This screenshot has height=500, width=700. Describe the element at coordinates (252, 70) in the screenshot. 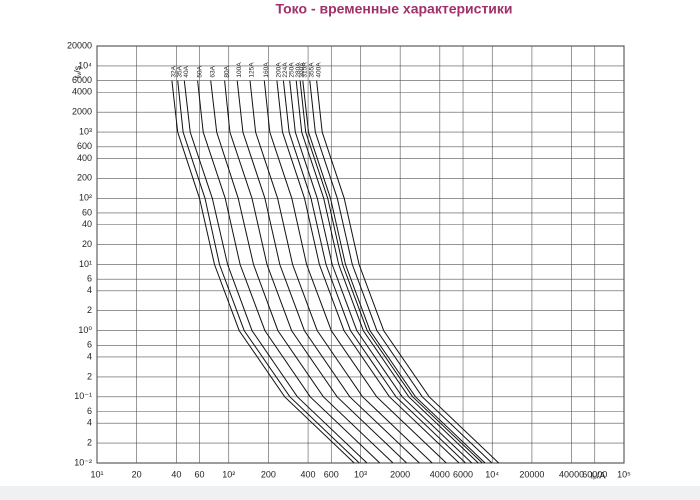

I see `series-label: 125A` at that location.